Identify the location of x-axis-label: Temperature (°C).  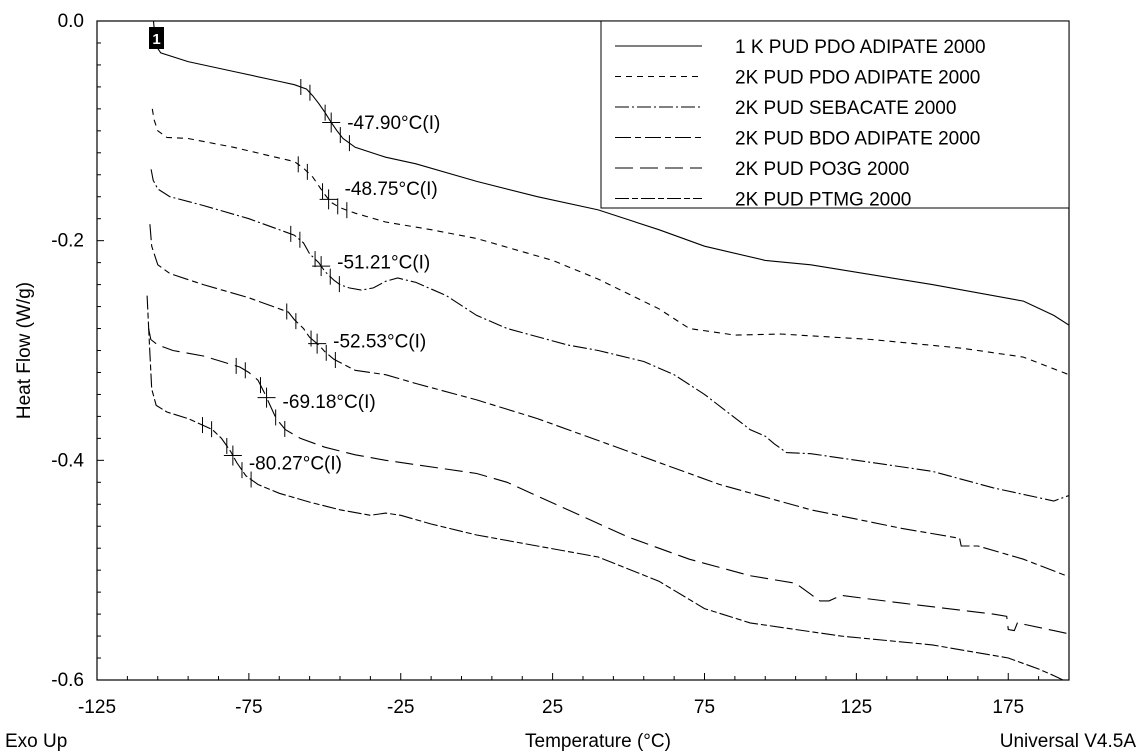
(598, 741).